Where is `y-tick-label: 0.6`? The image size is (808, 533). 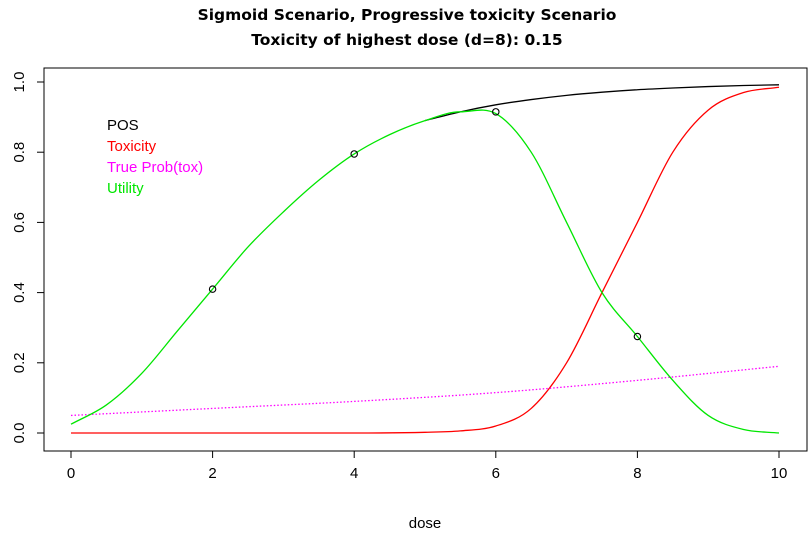 y-tick-label: 0.6 is located at coordinates (19, 222).